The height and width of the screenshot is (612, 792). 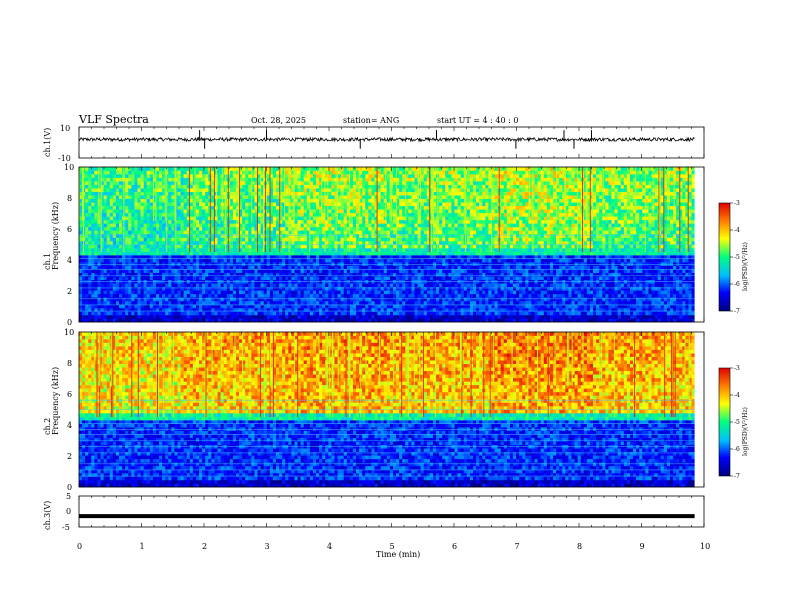 I want to click on spectrogram-column, so click(x=133, y=245).